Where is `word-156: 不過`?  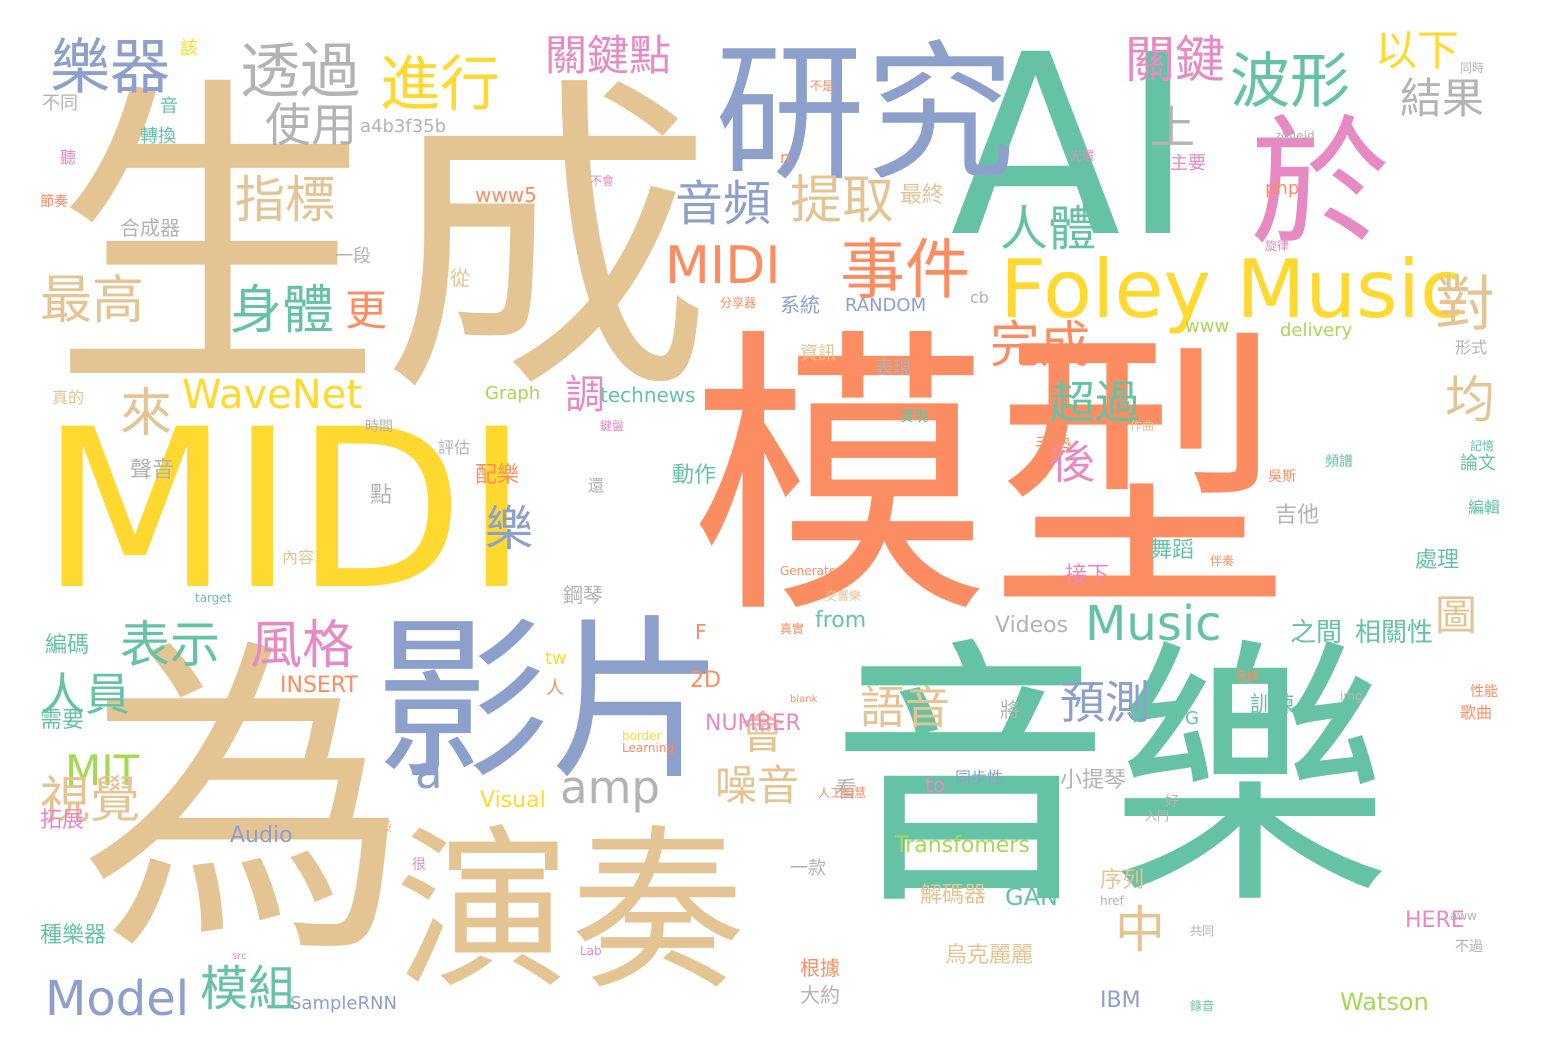 word-156: 不過 is located at coordinates (1469, 947).